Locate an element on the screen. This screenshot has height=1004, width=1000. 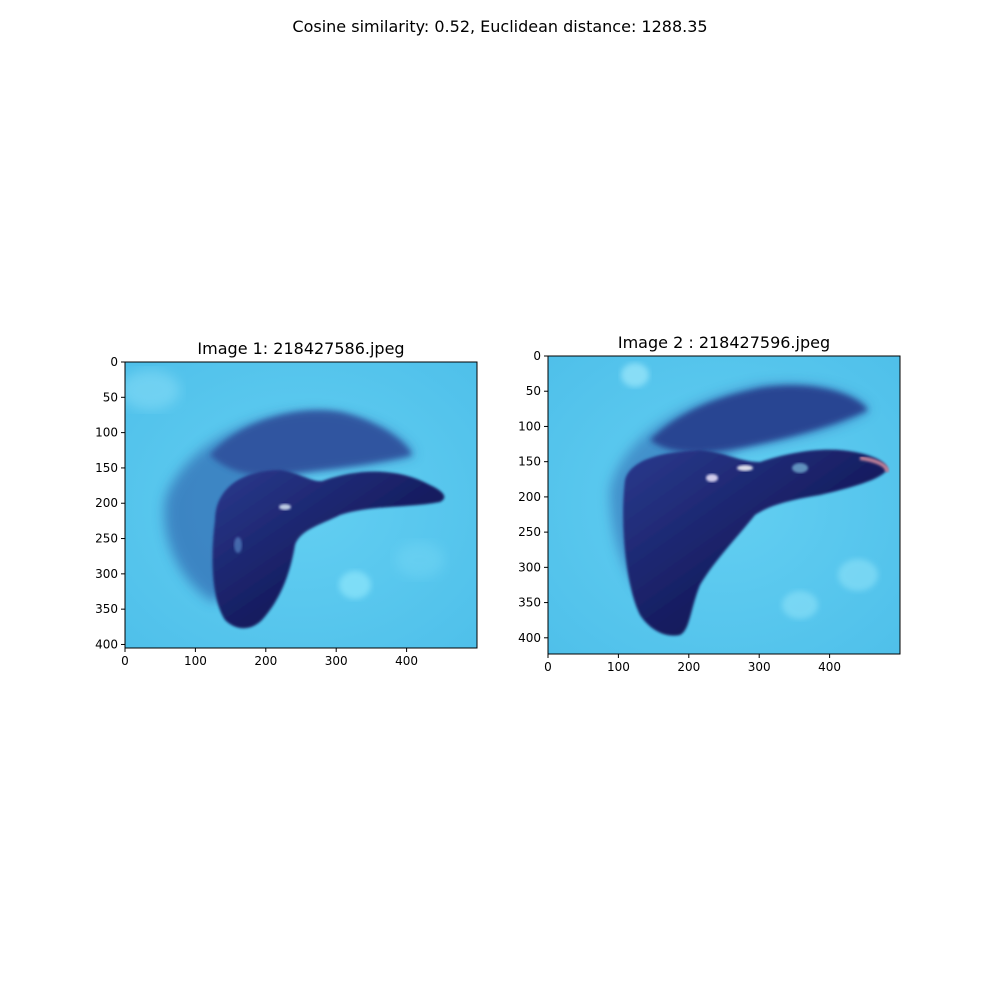
panel-1-y-axis: 0 50 100 150 200 250 300 350 400 is located at coordinates (110, 503).